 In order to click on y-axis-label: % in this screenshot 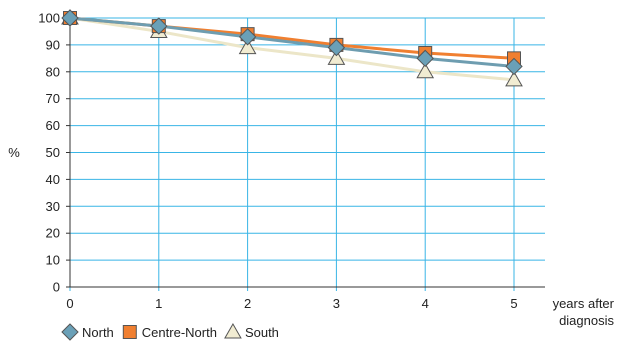, I will do `click(14, 152)`.